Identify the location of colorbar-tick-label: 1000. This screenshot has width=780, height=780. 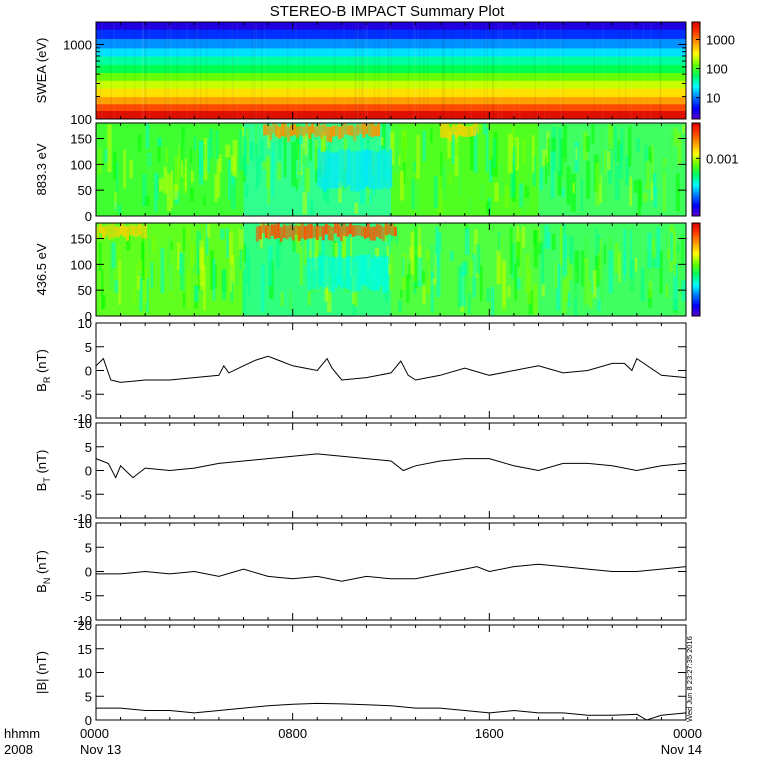
(720, 39).